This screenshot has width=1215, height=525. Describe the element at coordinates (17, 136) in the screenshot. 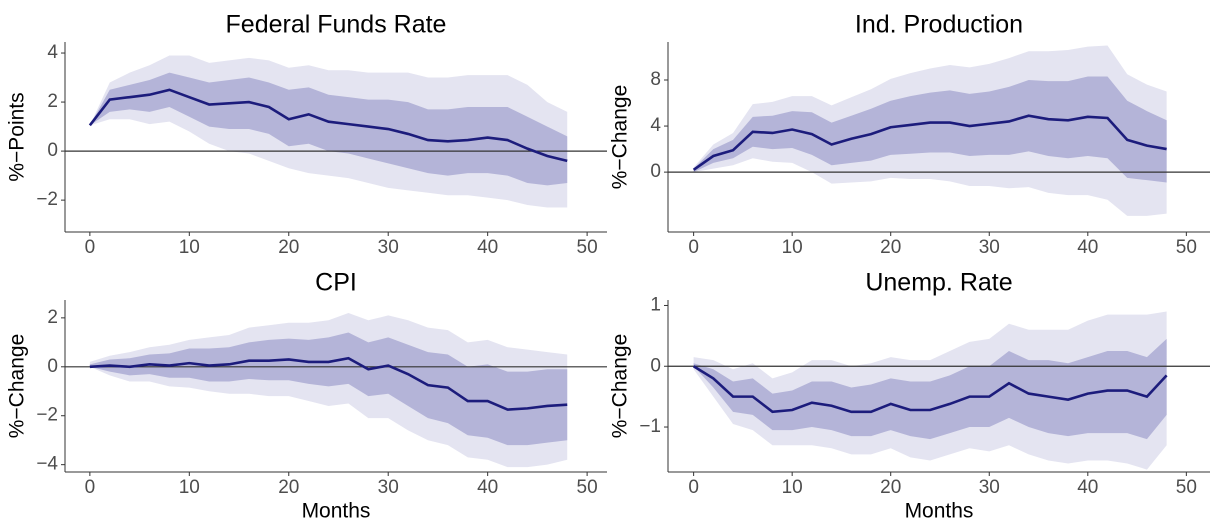

I see `y-axis-label: %−Points` at that location.